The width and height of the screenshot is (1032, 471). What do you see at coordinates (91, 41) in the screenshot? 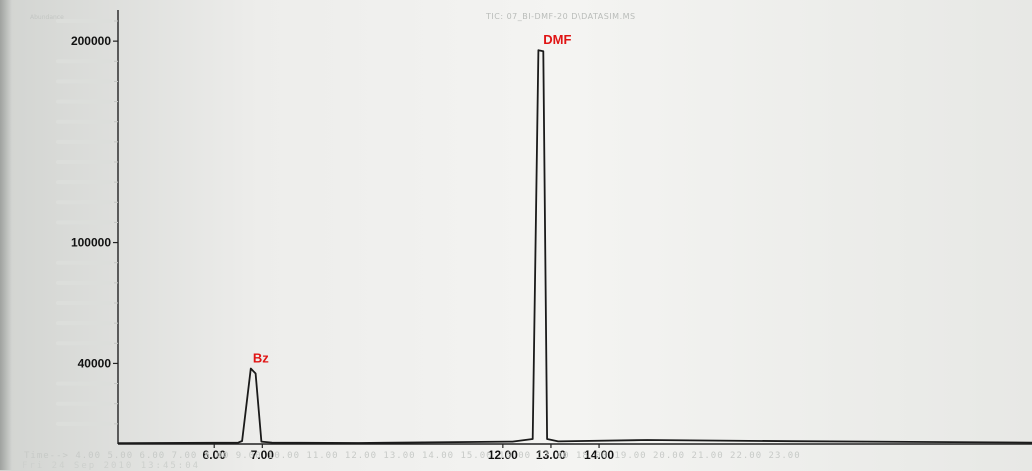
I see `y-tick-label: 200000` at bounding box center [91, 41].